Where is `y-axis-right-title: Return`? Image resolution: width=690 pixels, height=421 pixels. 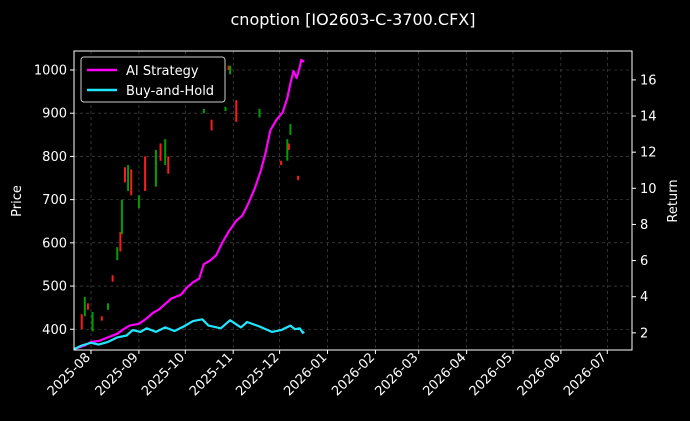 y-axis-right-title: Return is located at coordinates (673, 200).